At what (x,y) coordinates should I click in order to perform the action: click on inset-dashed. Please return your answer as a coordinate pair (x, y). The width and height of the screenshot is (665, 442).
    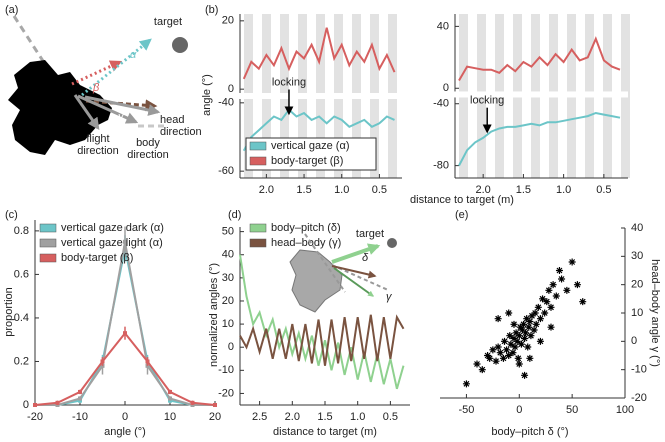
    Looking at the image, I should click on (325, 263).